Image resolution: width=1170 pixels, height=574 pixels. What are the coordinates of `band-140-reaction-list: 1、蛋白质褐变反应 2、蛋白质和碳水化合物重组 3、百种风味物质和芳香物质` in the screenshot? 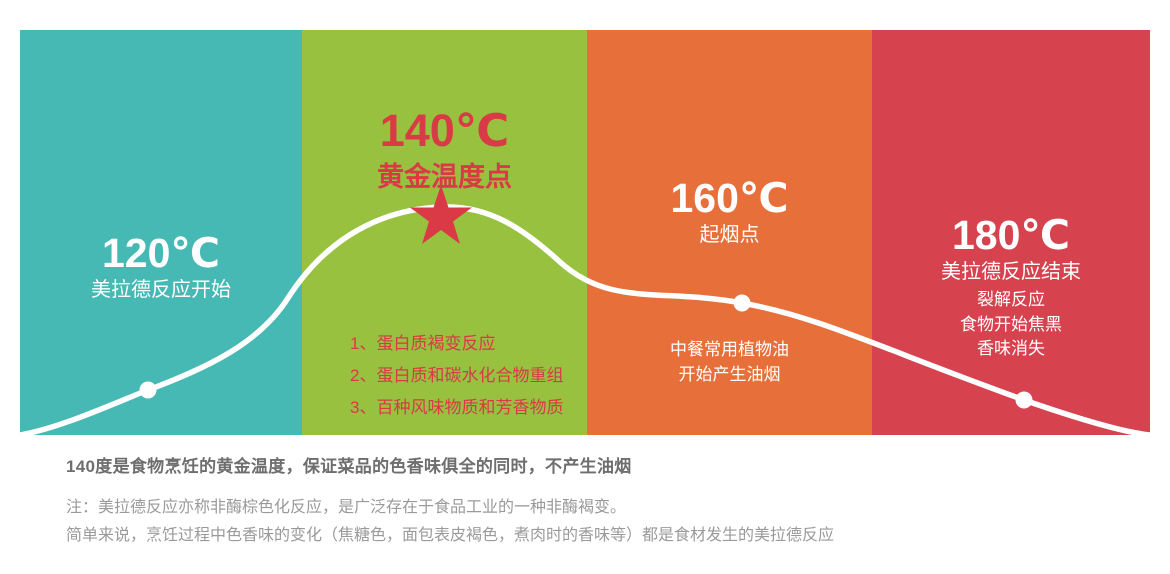 It's located at (456, 376).